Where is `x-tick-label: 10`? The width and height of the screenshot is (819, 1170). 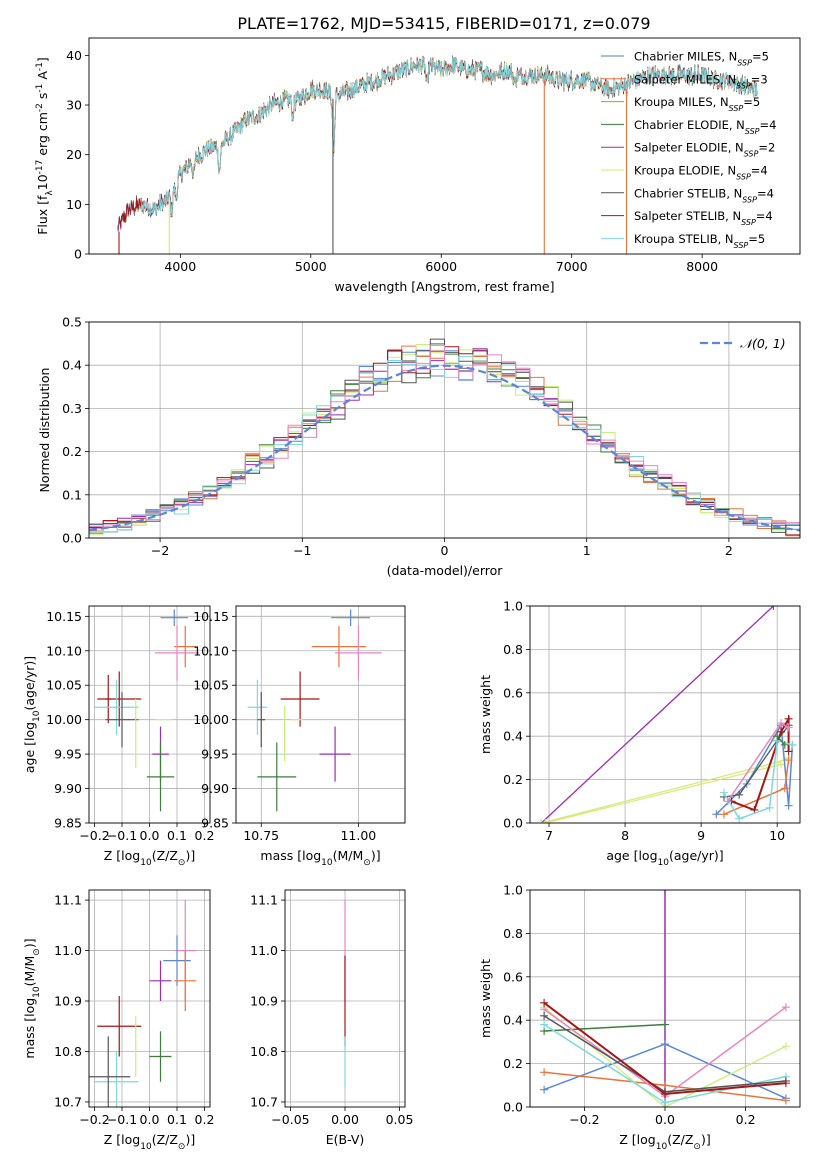
x-tick-label: 10 is located at coordinates (777, 835).